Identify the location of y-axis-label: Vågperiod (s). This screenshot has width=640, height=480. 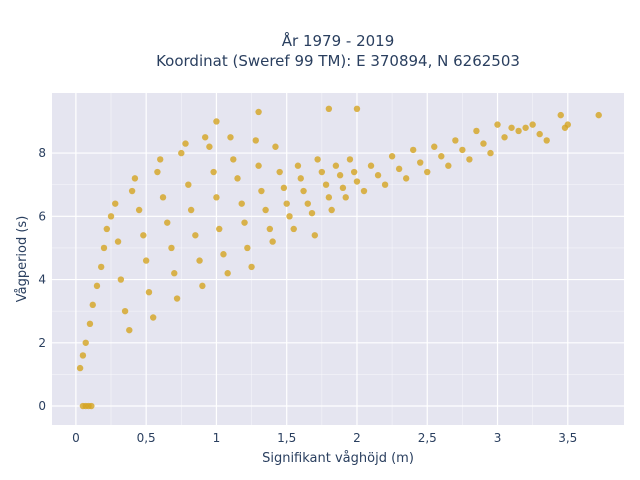
(22, 259).